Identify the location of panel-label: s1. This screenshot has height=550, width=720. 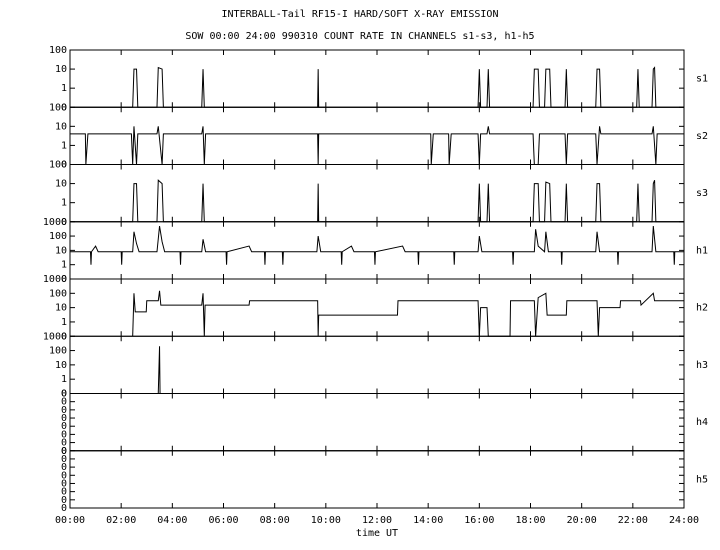
(702, 79).